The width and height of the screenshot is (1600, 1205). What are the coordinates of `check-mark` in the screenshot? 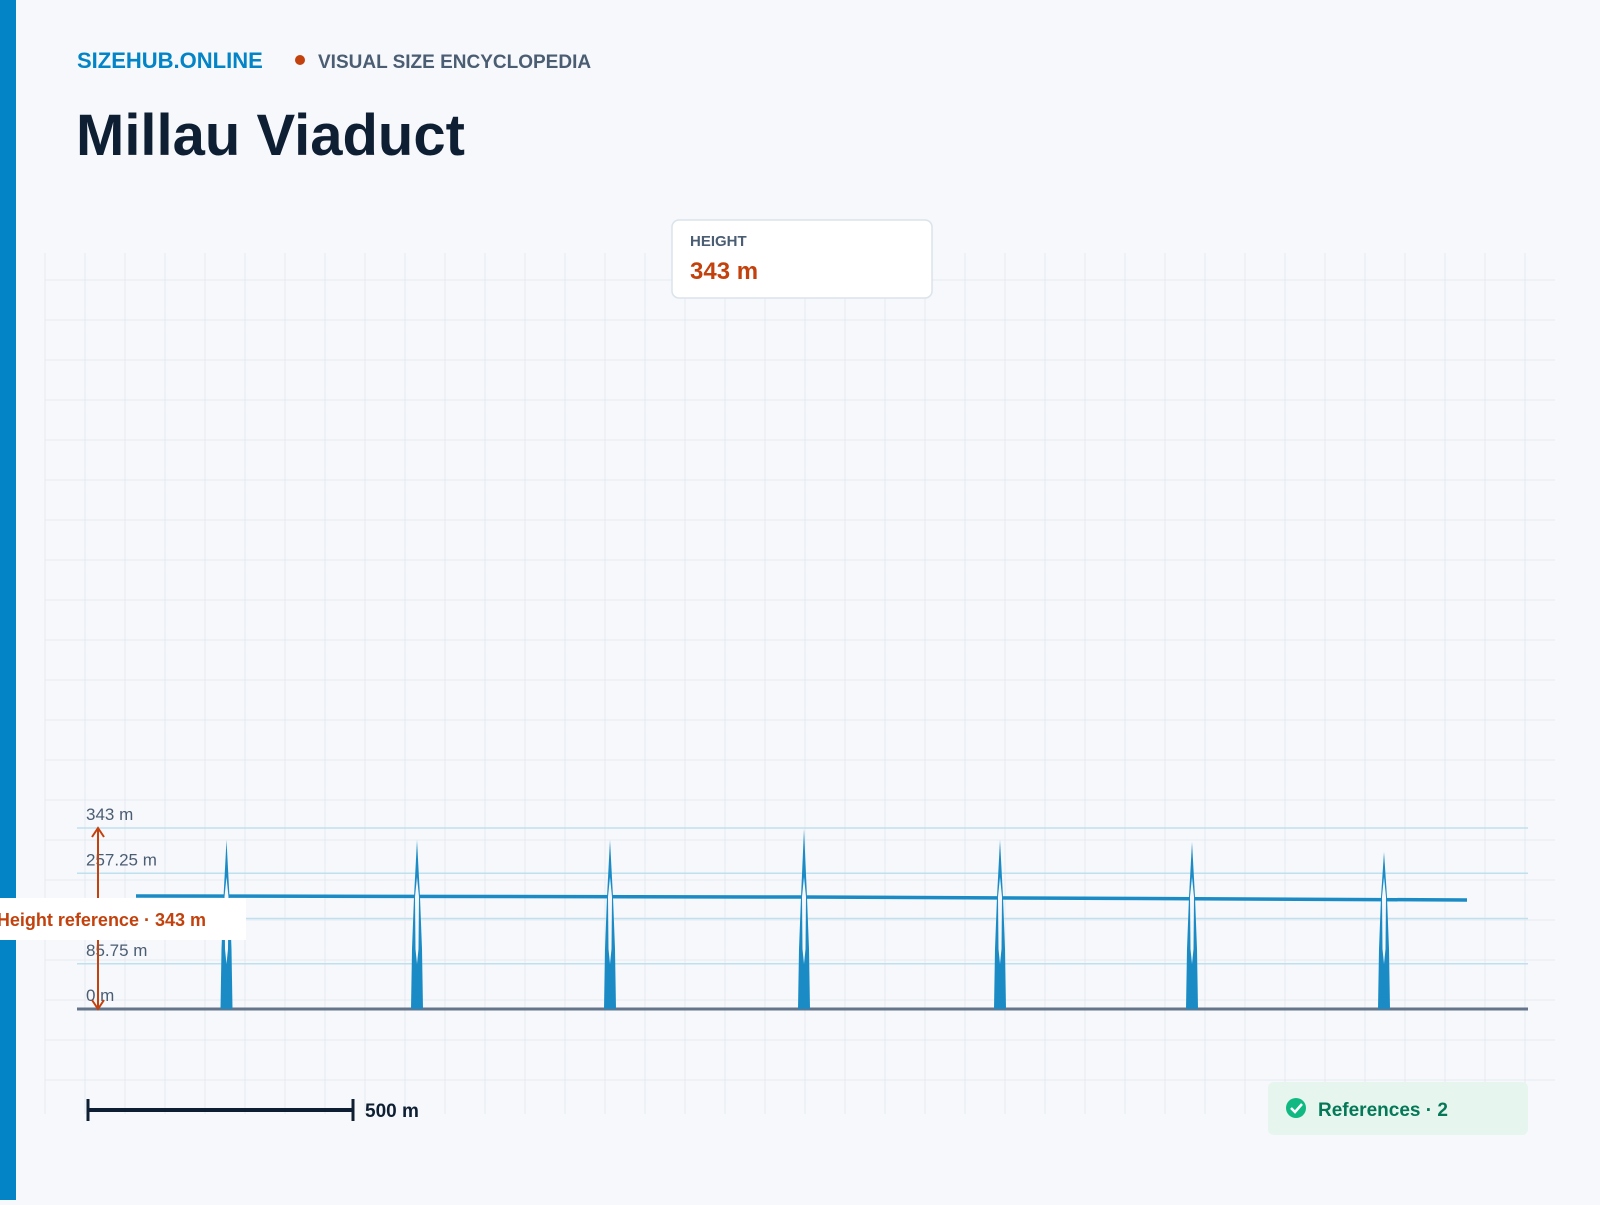 It's located at (1296, 1108).